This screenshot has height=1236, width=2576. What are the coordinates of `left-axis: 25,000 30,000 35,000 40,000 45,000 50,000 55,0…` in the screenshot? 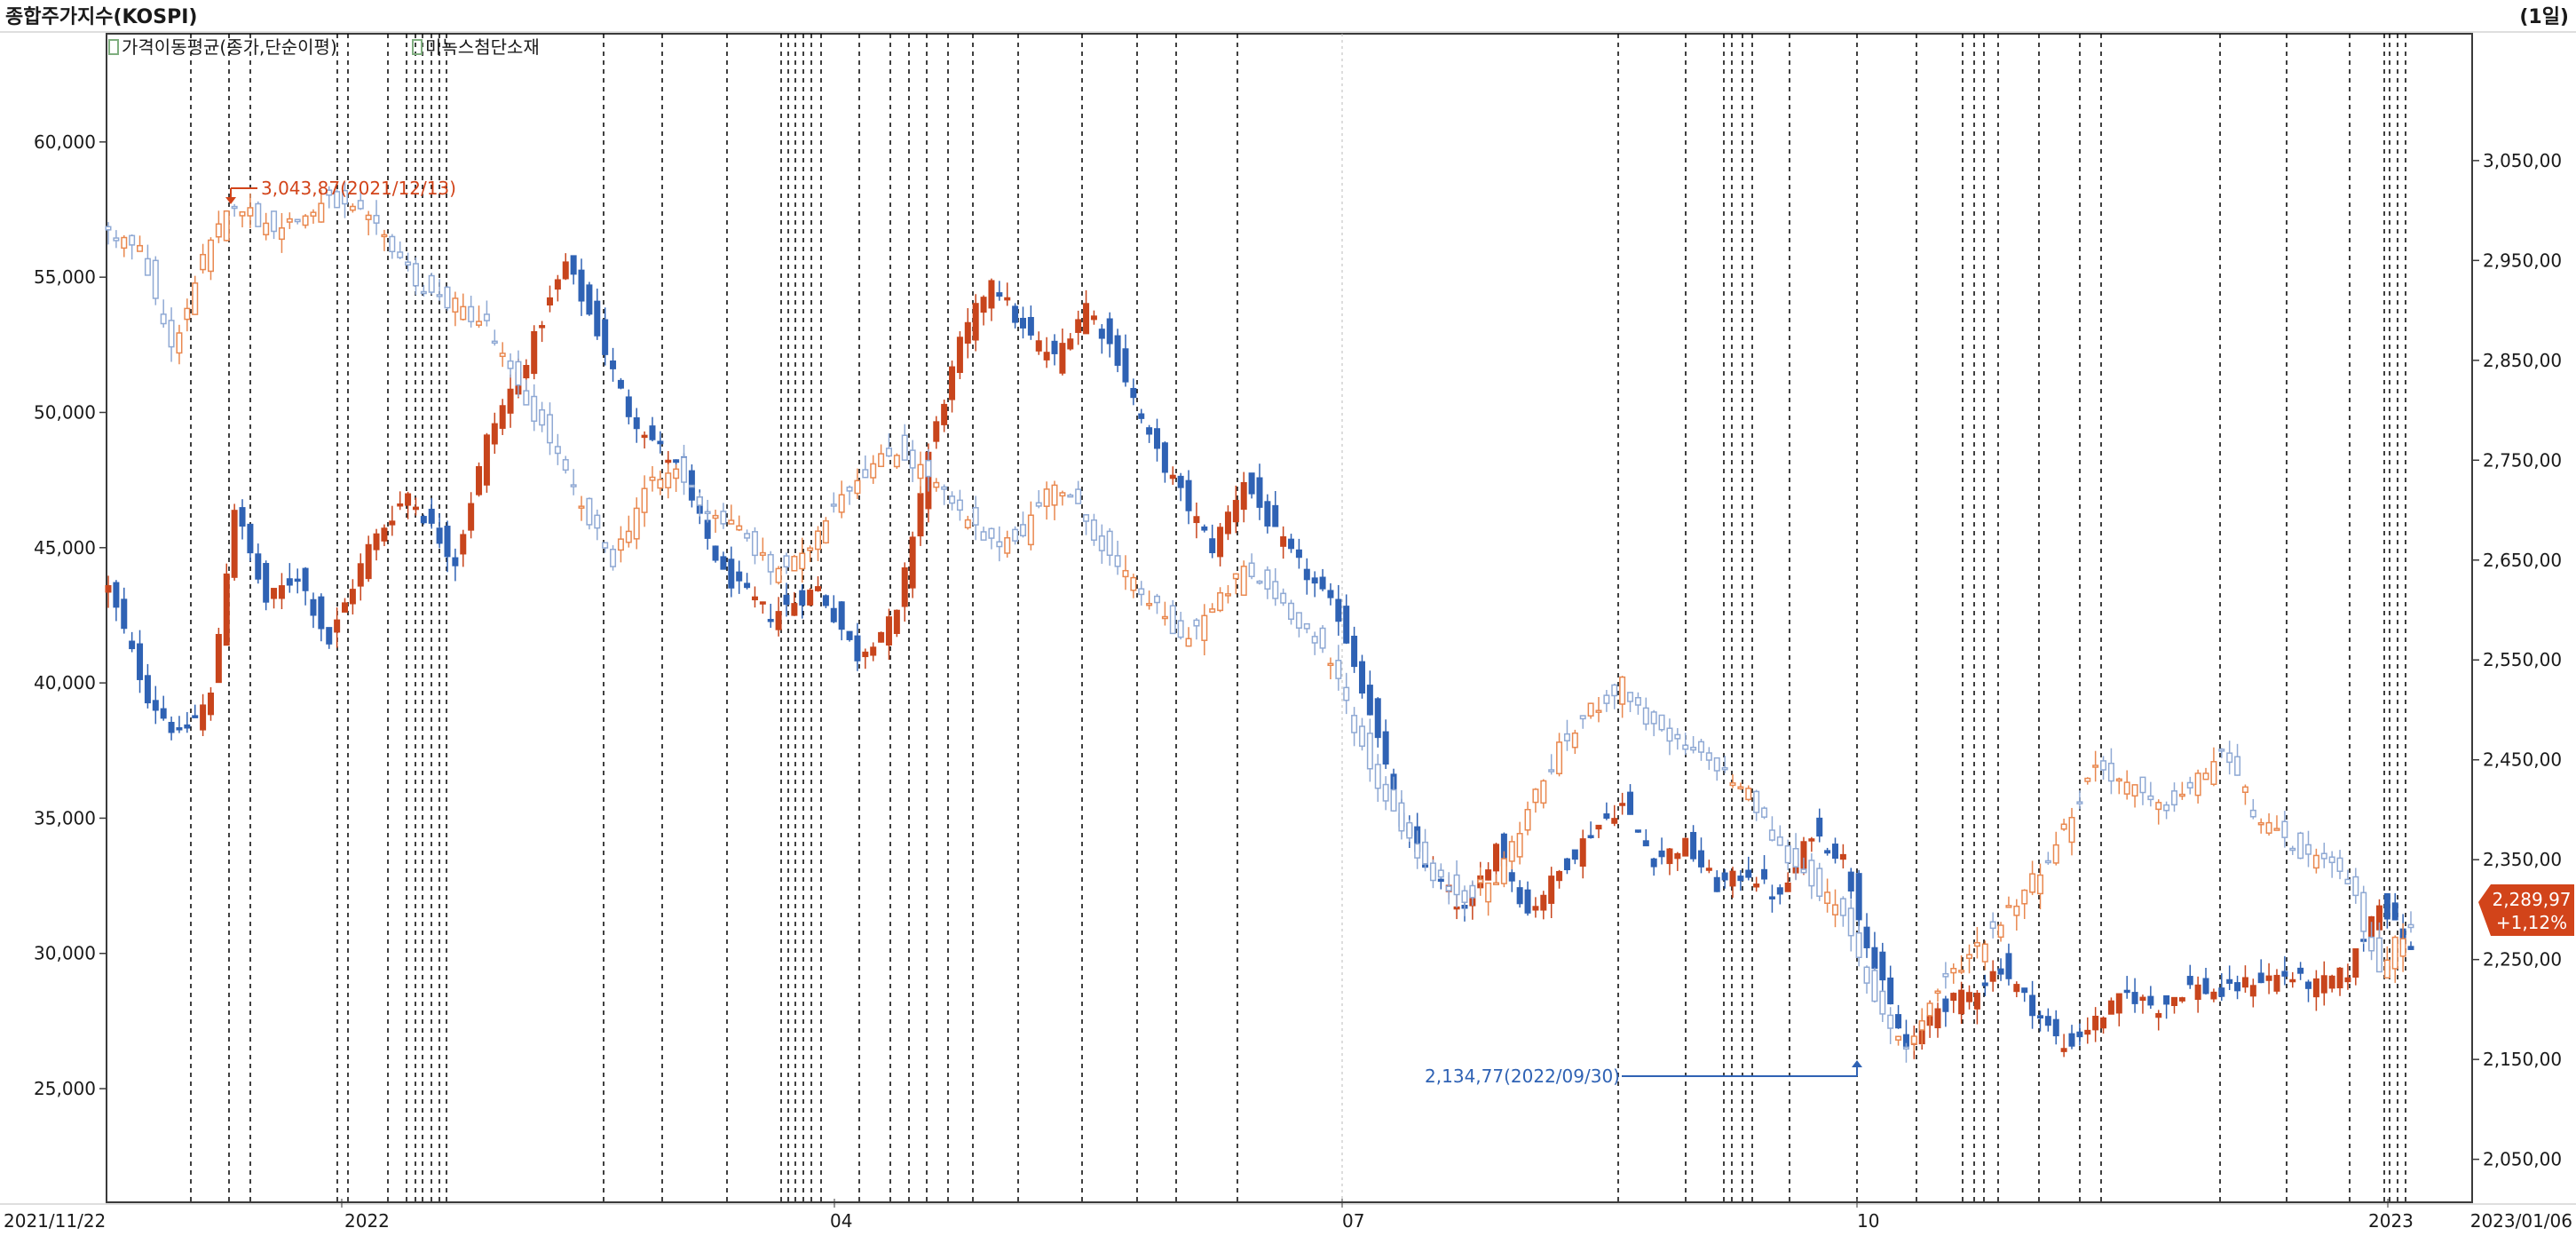 It's located at (70, 615).